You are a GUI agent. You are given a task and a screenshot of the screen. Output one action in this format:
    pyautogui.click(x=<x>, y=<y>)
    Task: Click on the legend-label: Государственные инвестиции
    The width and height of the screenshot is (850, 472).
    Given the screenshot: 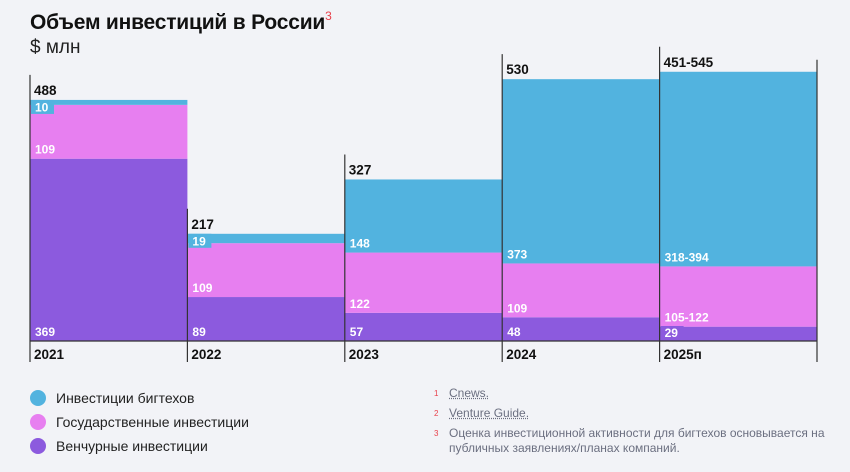 What is the action you would take?
    pyautogui.click(x=152, y=422)
    